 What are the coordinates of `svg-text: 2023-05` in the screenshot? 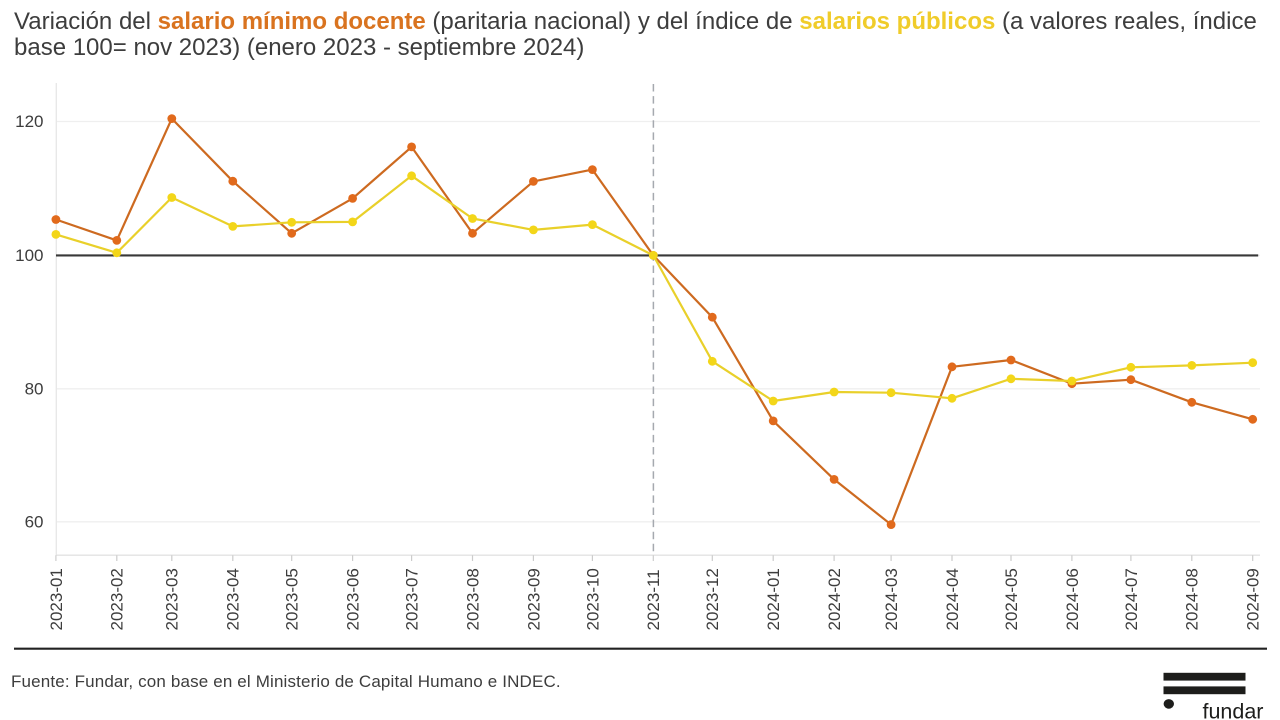 It's located at (292, 599).